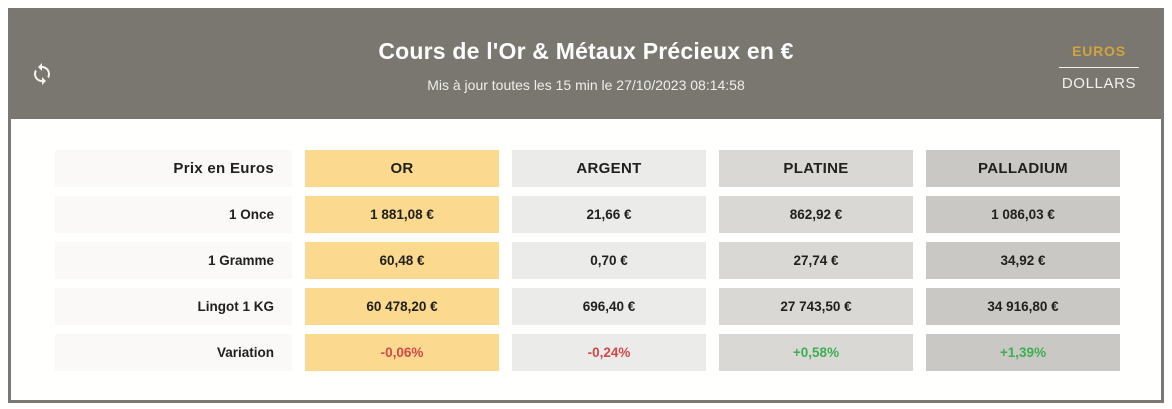  What do you see at coordinates (609, 352) in the screenshot?
I see `variation-argent: -0,24%` at bounding box center [609, 352].